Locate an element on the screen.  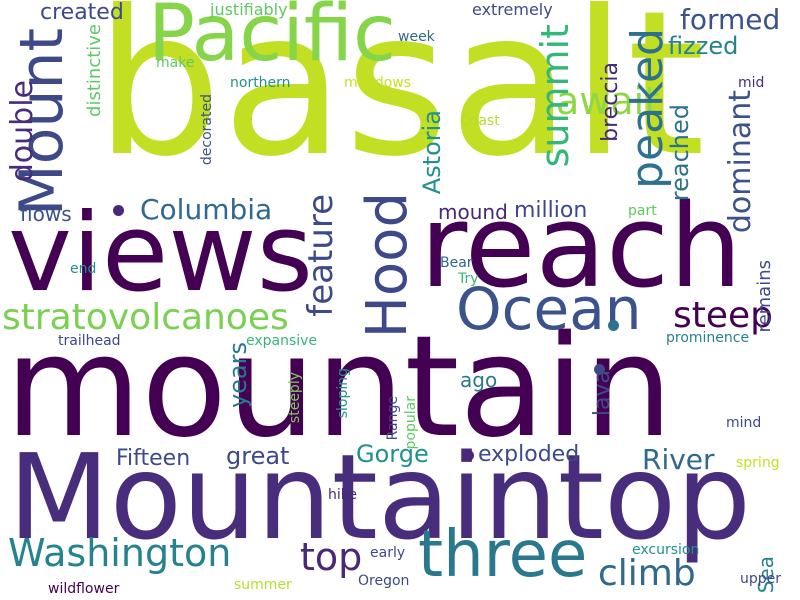
word-steeply: steeply is located at coordinates (295, 398).